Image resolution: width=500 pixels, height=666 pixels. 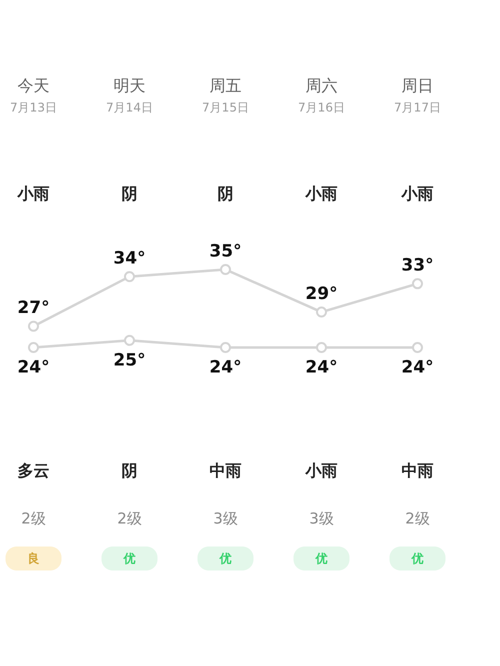 I want to click on x-tick-label: 周日 7月17日, so click(x=417, y=95).